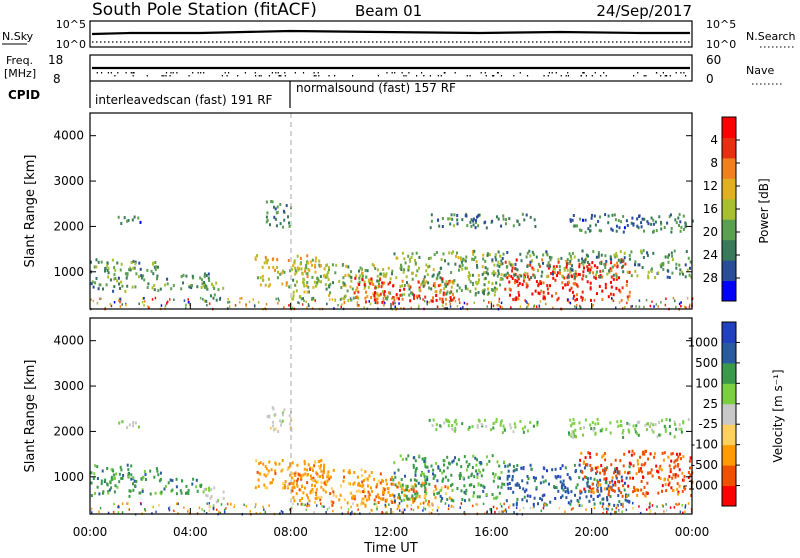  Describe the element at coordinates (710, 209) in the screenshot. I see `colorbar-tick-label: 16` at that location.